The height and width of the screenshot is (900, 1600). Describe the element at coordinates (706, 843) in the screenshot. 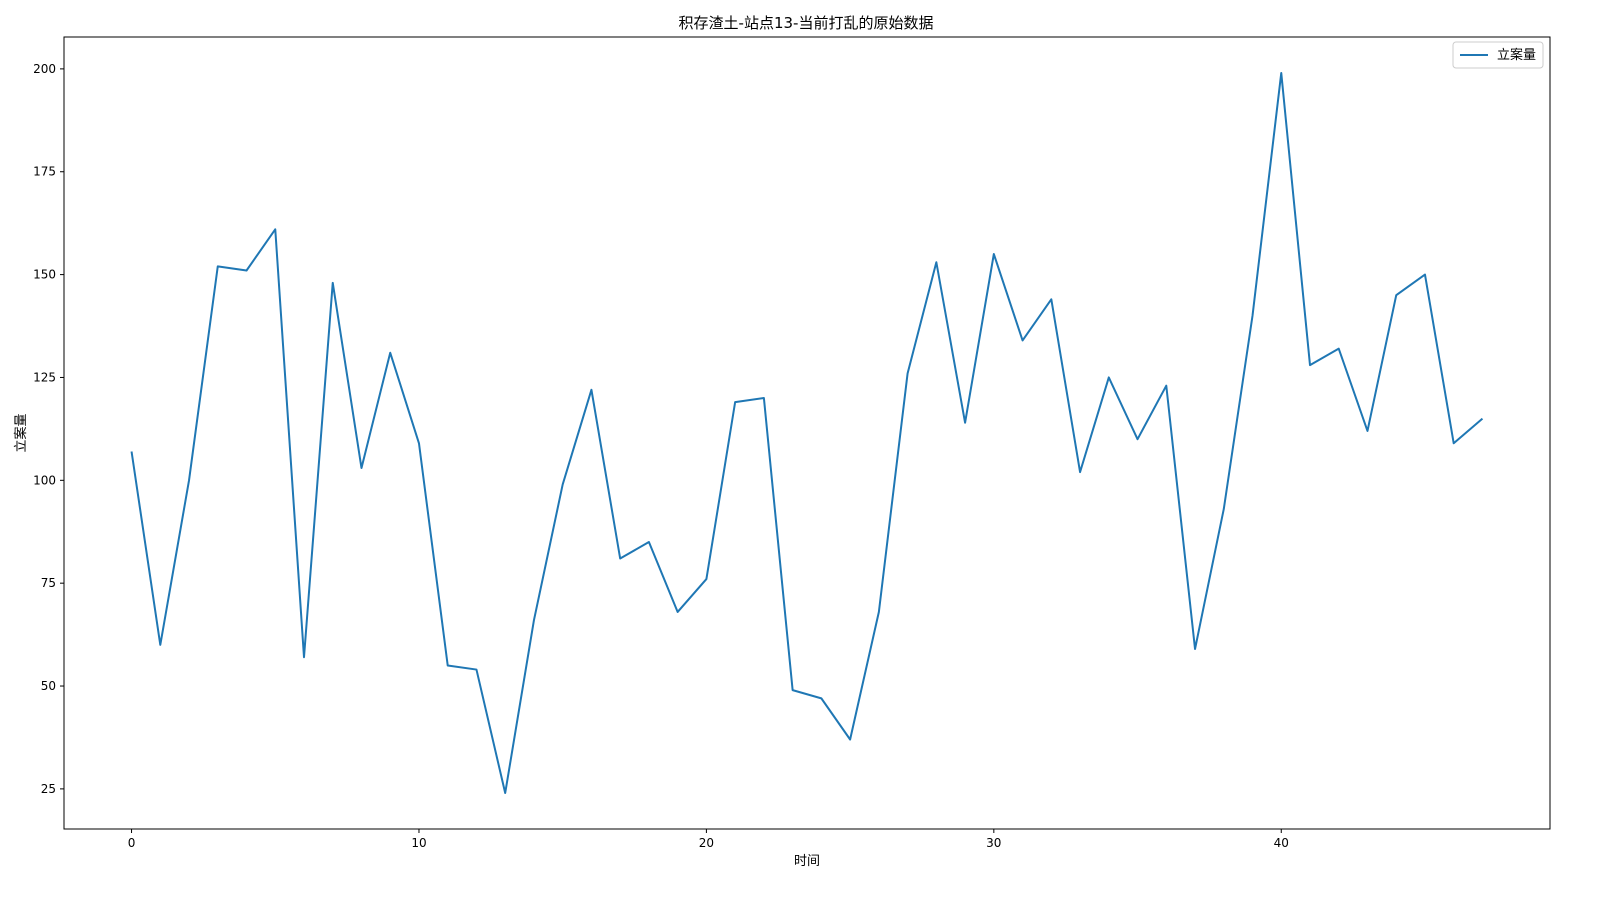

I see `x-tick-label: 20` at that location.